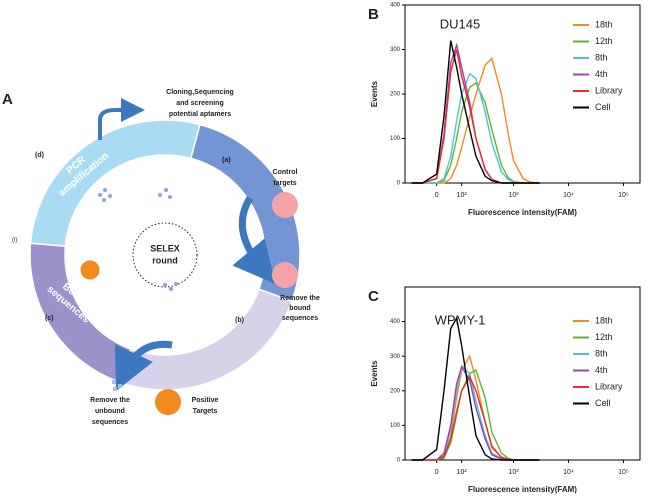  I want to click on step: (c), so click(49, 318).